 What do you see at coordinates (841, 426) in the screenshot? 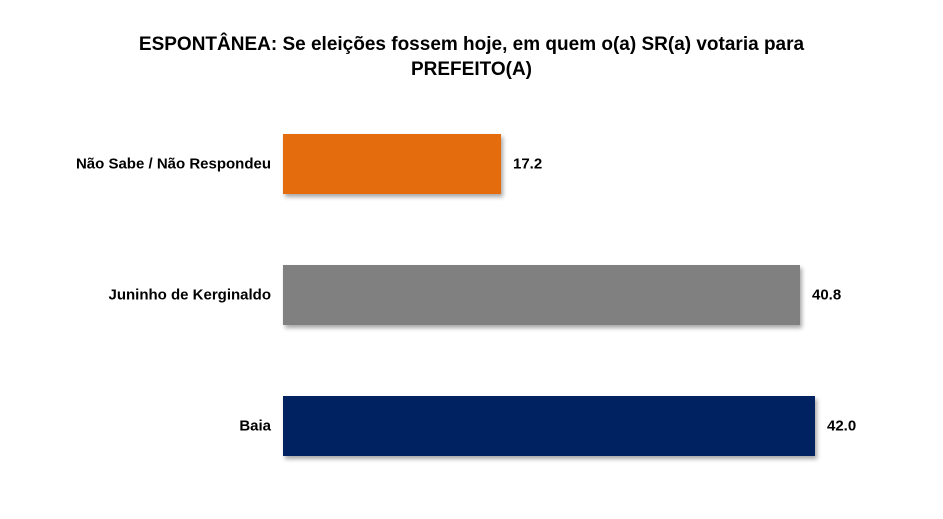
I see `value-label-2: 42.0` at bounding box center [841, 426].